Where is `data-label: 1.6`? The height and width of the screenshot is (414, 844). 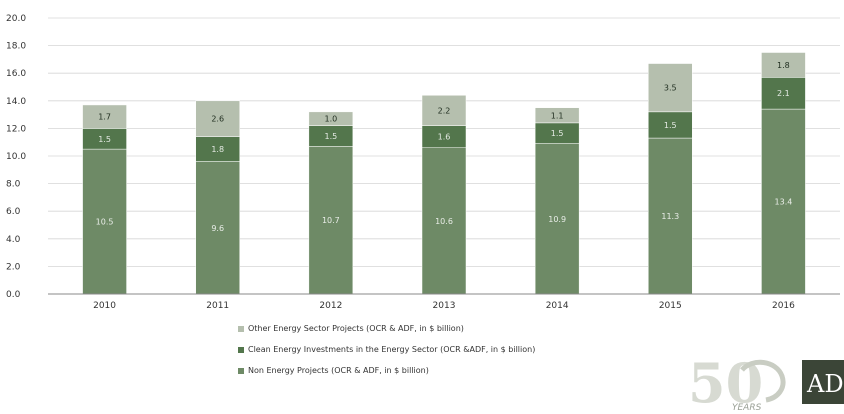
data-label: 1.6 is located at coordinates (444, 137).